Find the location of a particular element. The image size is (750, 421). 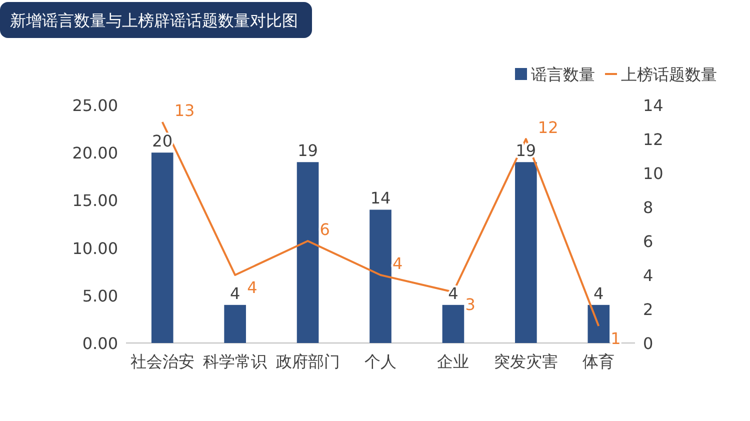

data-label: 13 is located at coordinates (184, 110).